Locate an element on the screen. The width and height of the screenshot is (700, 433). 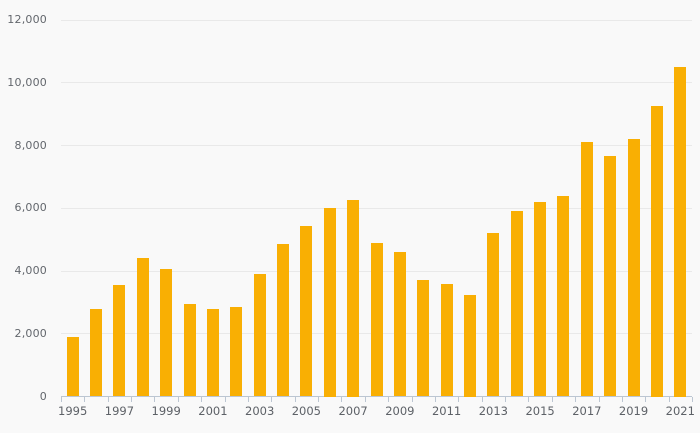
bar-2020 is located at coordinates (656, 251).